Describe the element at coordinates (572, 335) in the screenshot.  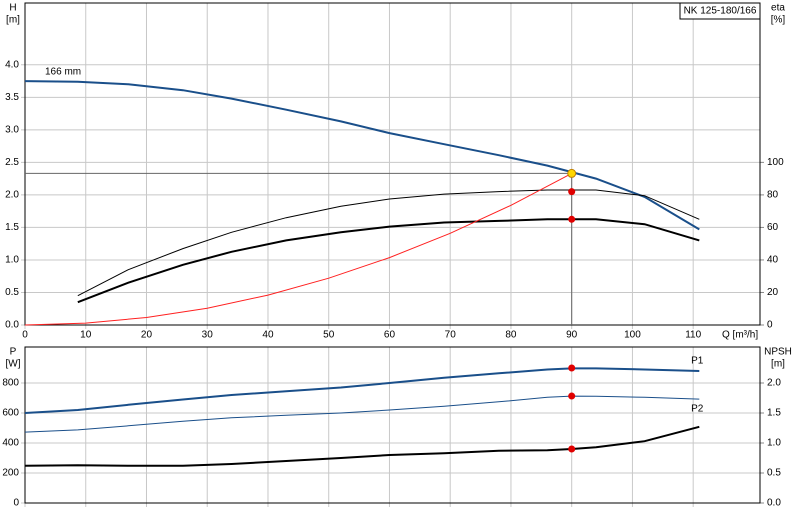
I see `x-tick-label: 90` at that location.